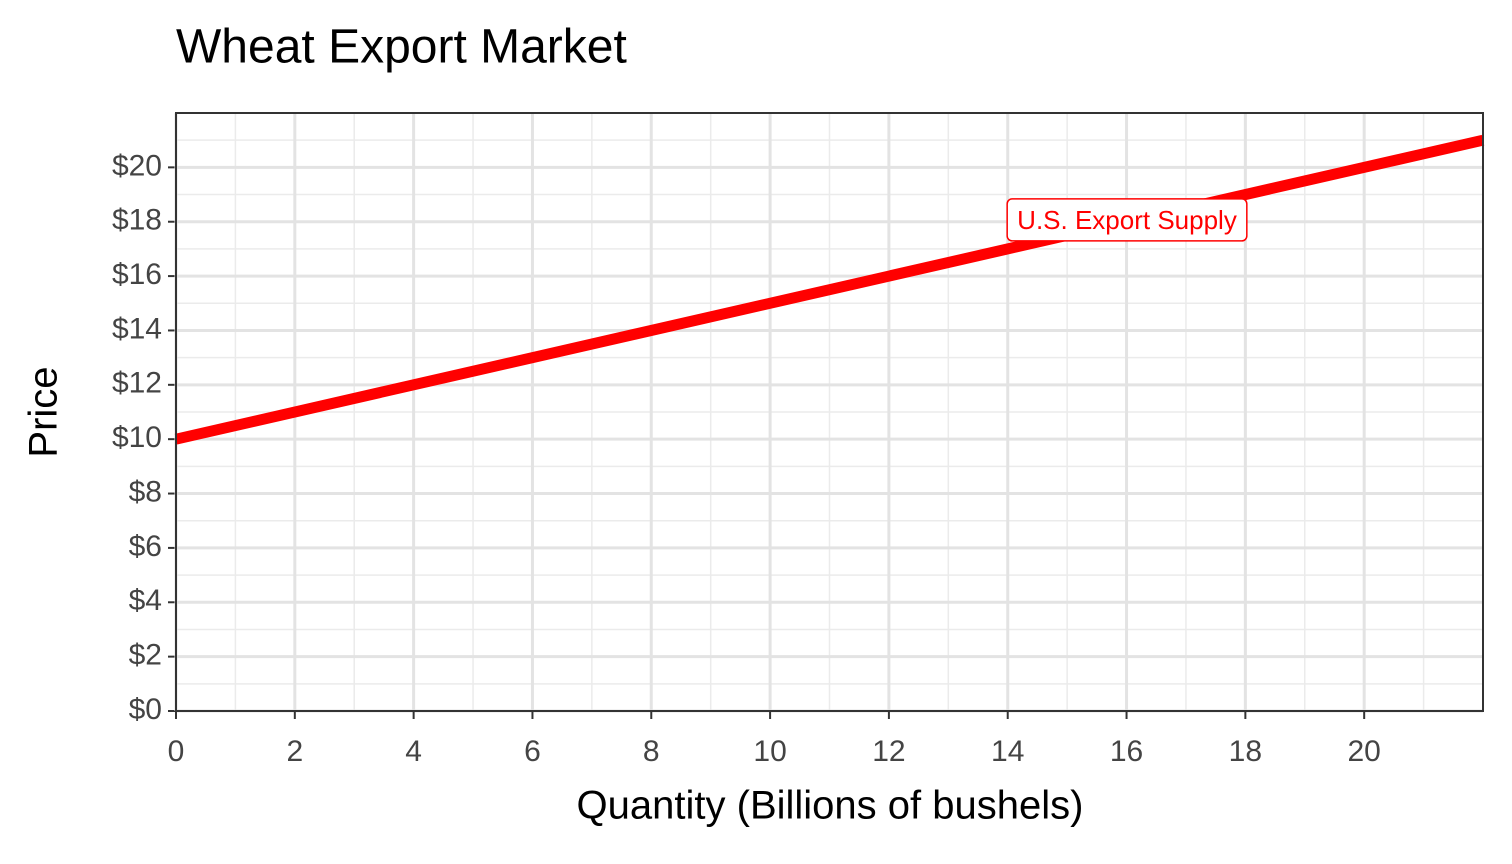 The image size is (1512, 864). I want to click on x-tick-label: 10, so click(769, 751).